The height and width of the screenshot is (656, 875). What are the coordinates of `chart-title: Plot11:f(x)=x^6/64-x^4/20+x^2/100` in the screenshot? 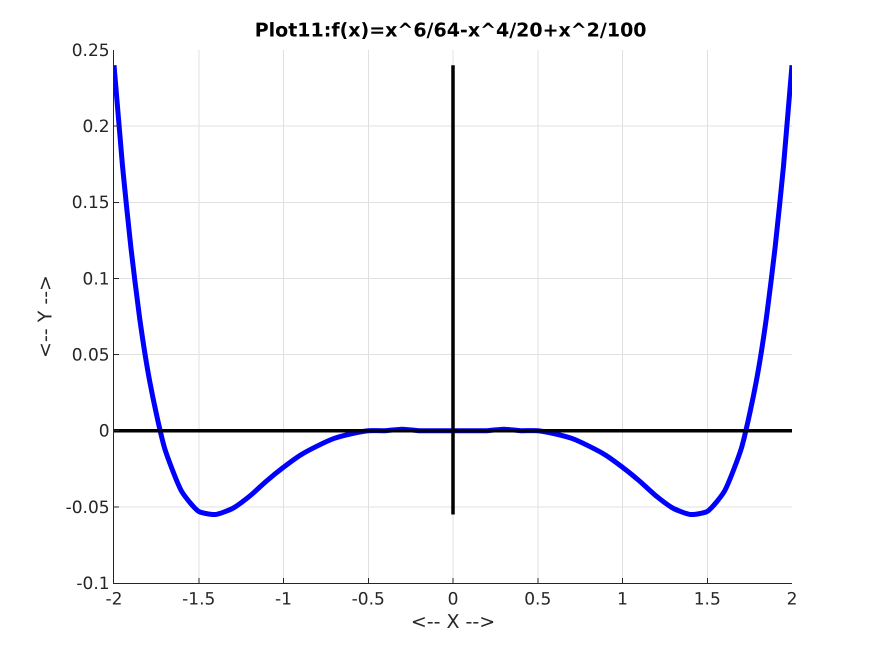 It's located at (450, 30).